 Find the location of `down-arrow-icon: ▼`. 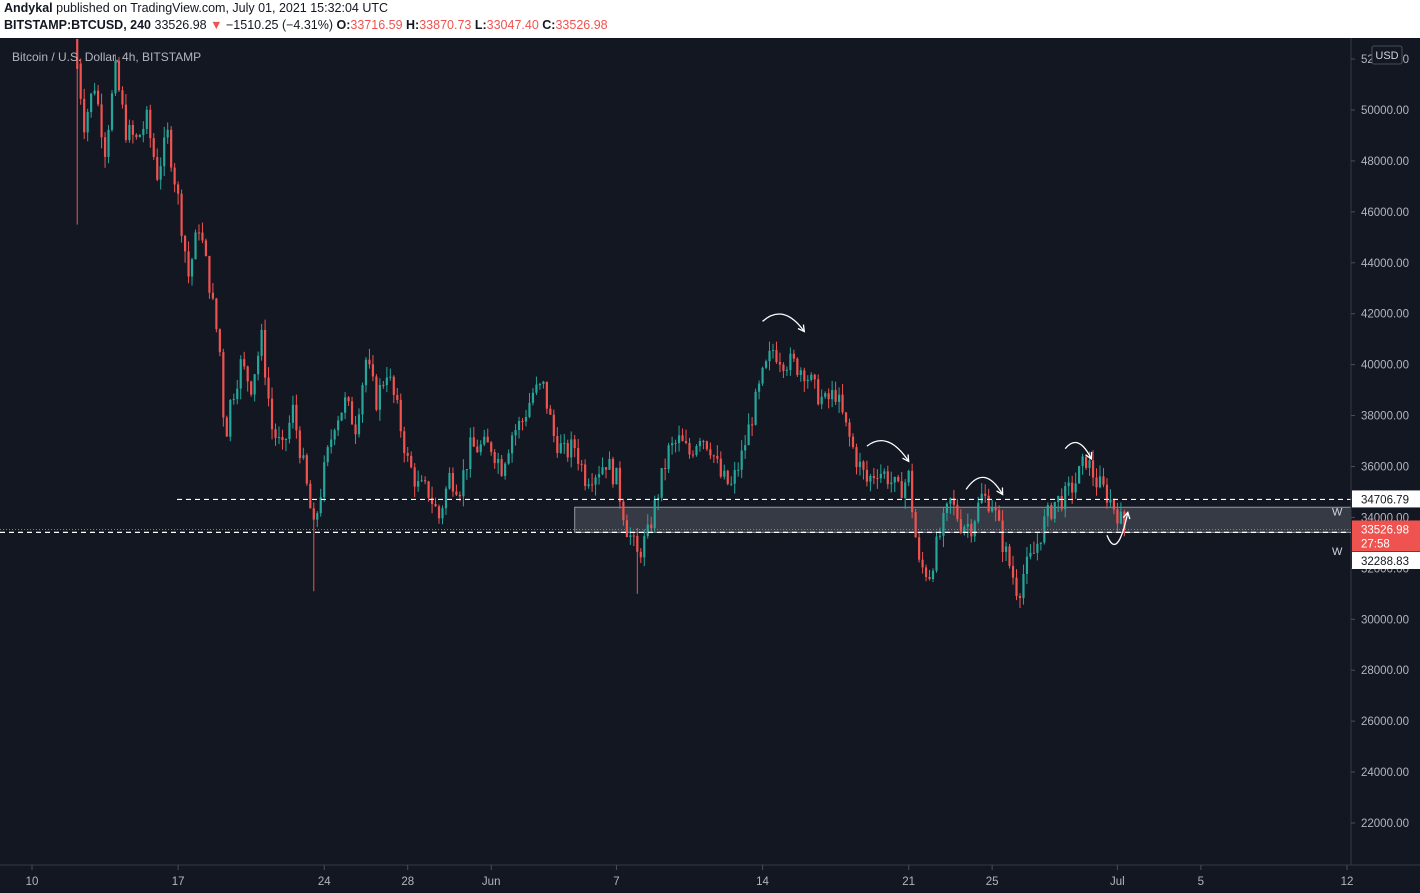

down-arrow-icon: ▼ is located at coordinates (216, 25).